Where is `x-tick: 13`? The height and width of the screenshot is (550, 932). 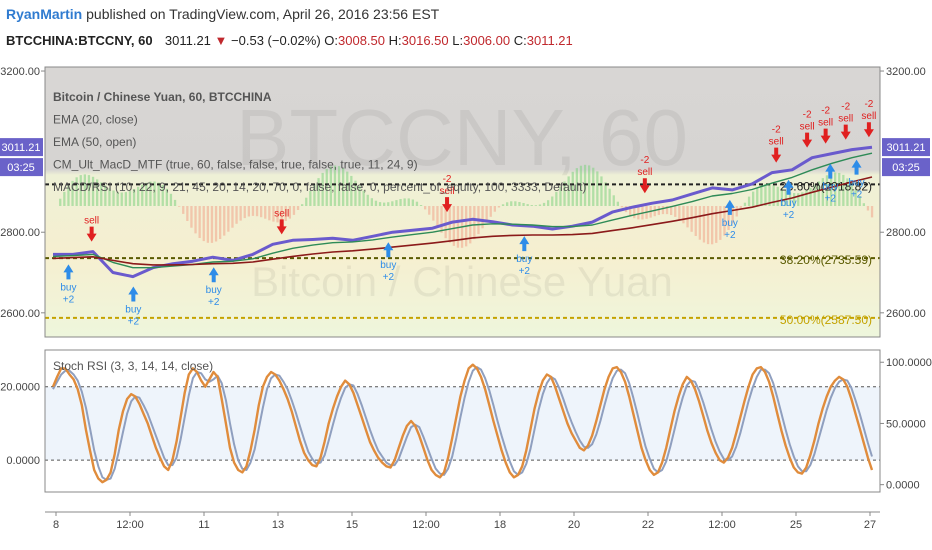 x-tick: 13 is located at coordinates (278, 525).